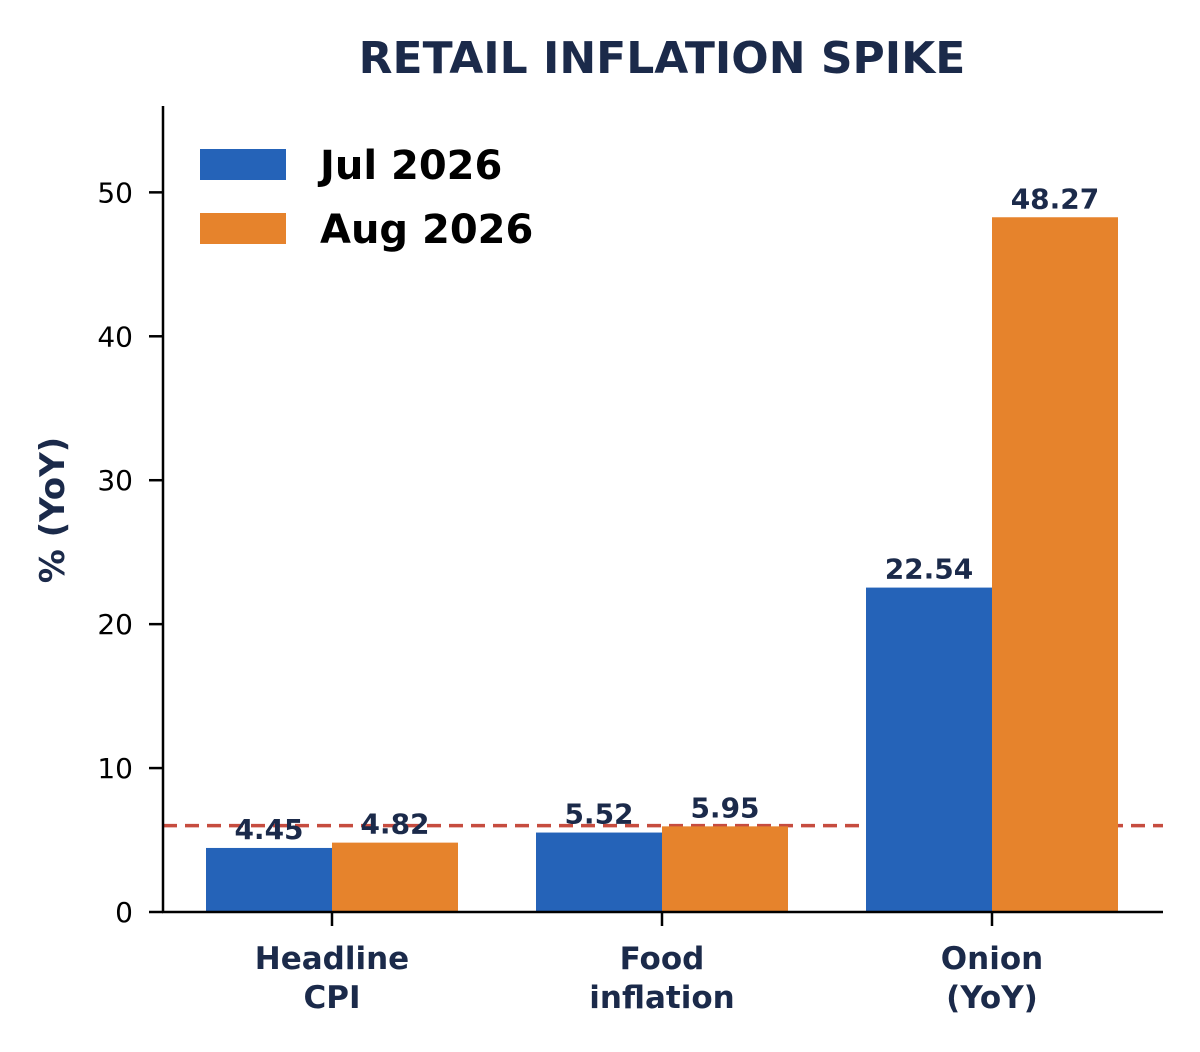  I want to click on x-tick-label: (YoY), so click(992, 998).